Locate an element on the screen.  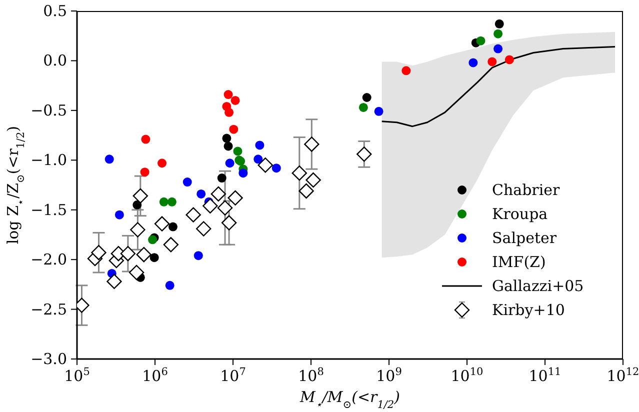
y-tick-label: −2.0 is located at coordinates (48, 259).